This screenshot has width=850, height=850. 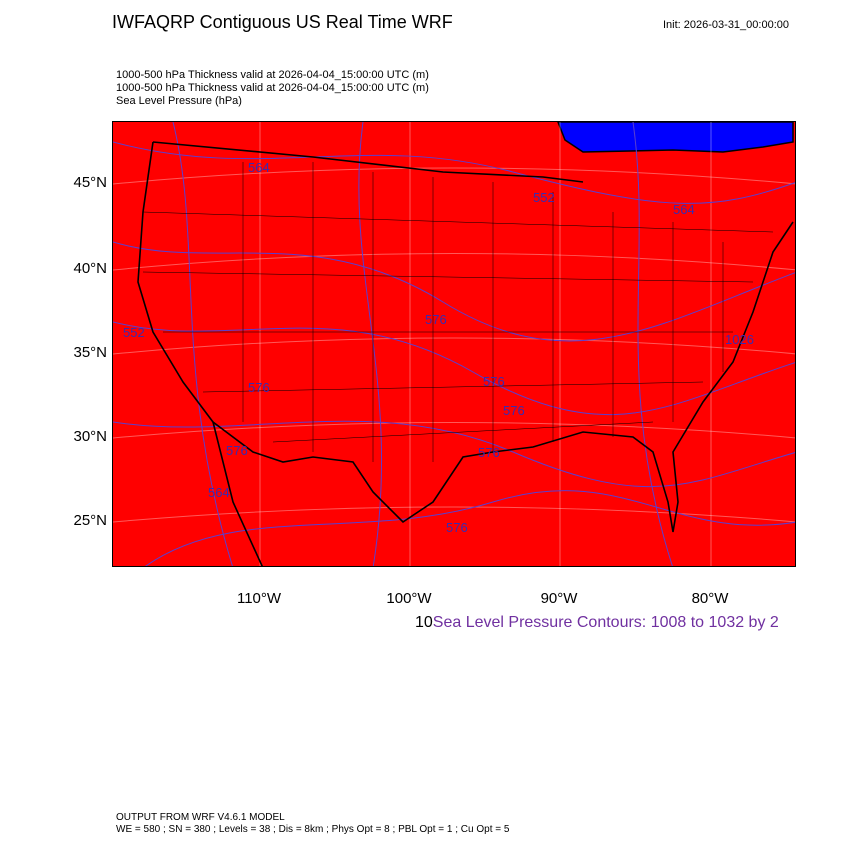 I want to click on lon-label: 110°W, so click(x=259, y=598).